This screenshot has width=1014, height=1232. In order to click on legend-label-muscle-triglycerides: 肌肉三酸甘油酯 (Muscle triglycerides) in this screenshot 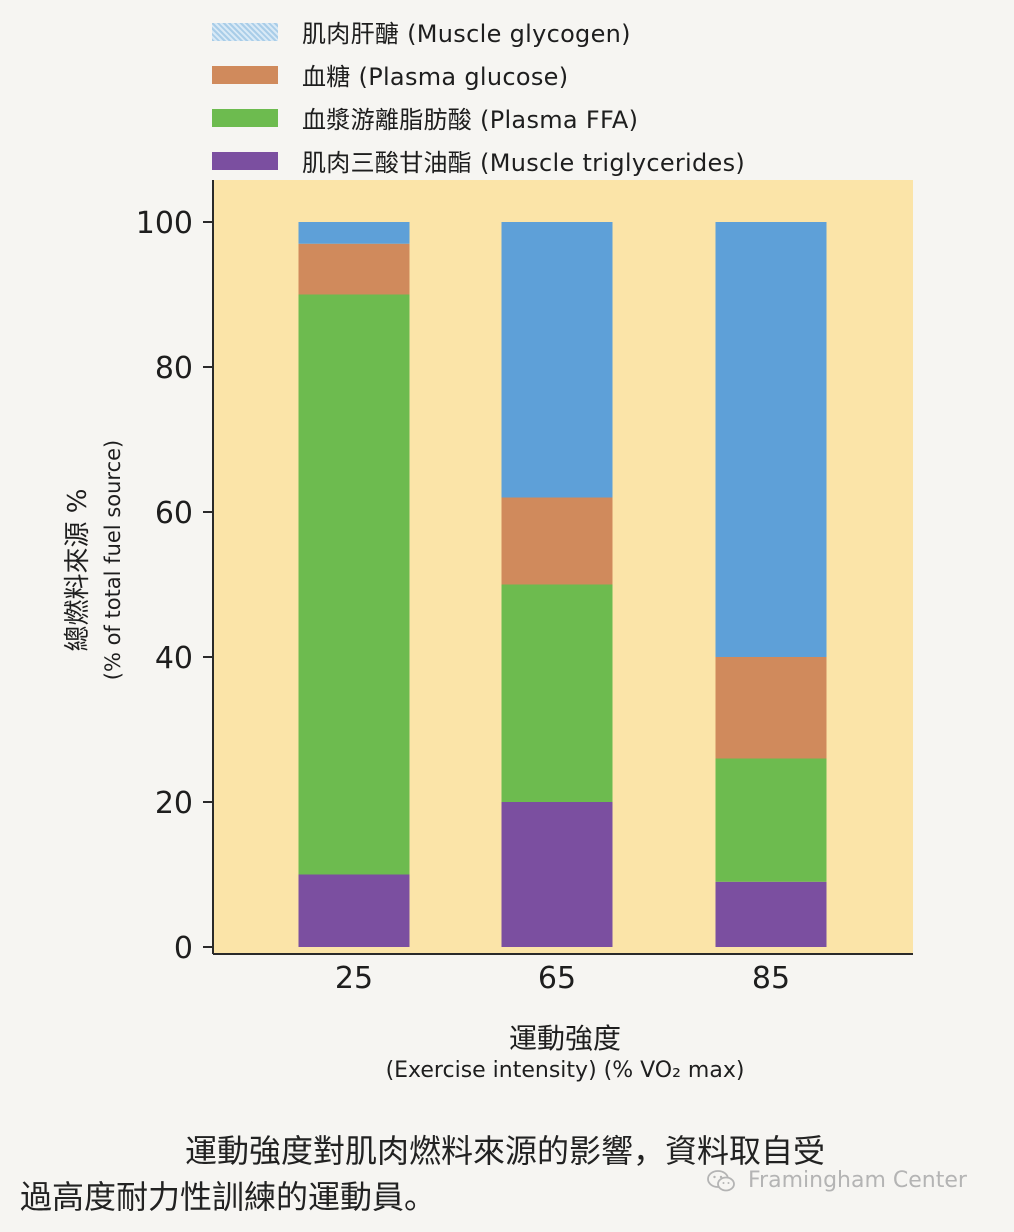, I will do `click(524, 163)`.